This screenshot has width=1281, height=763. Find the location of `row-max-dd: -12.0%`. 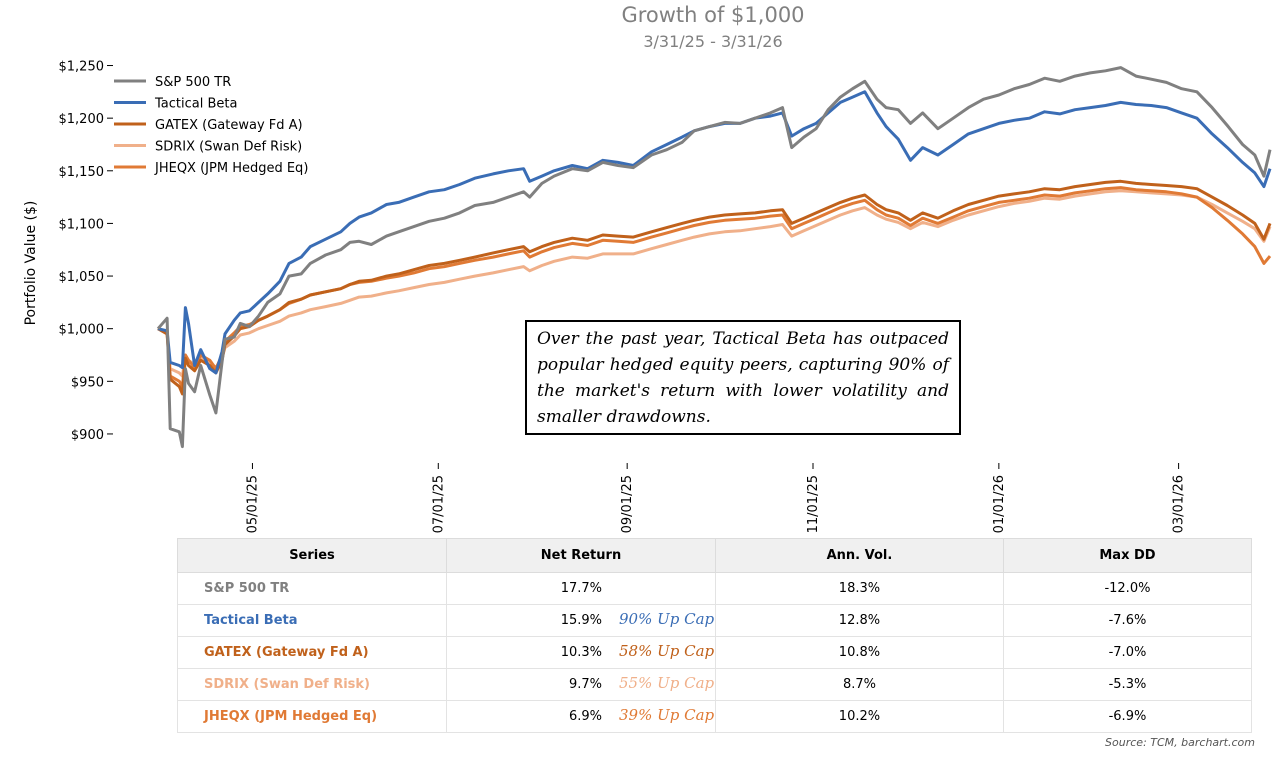

row-max-dd: -12.0% is located at coordinates (1127, 588).